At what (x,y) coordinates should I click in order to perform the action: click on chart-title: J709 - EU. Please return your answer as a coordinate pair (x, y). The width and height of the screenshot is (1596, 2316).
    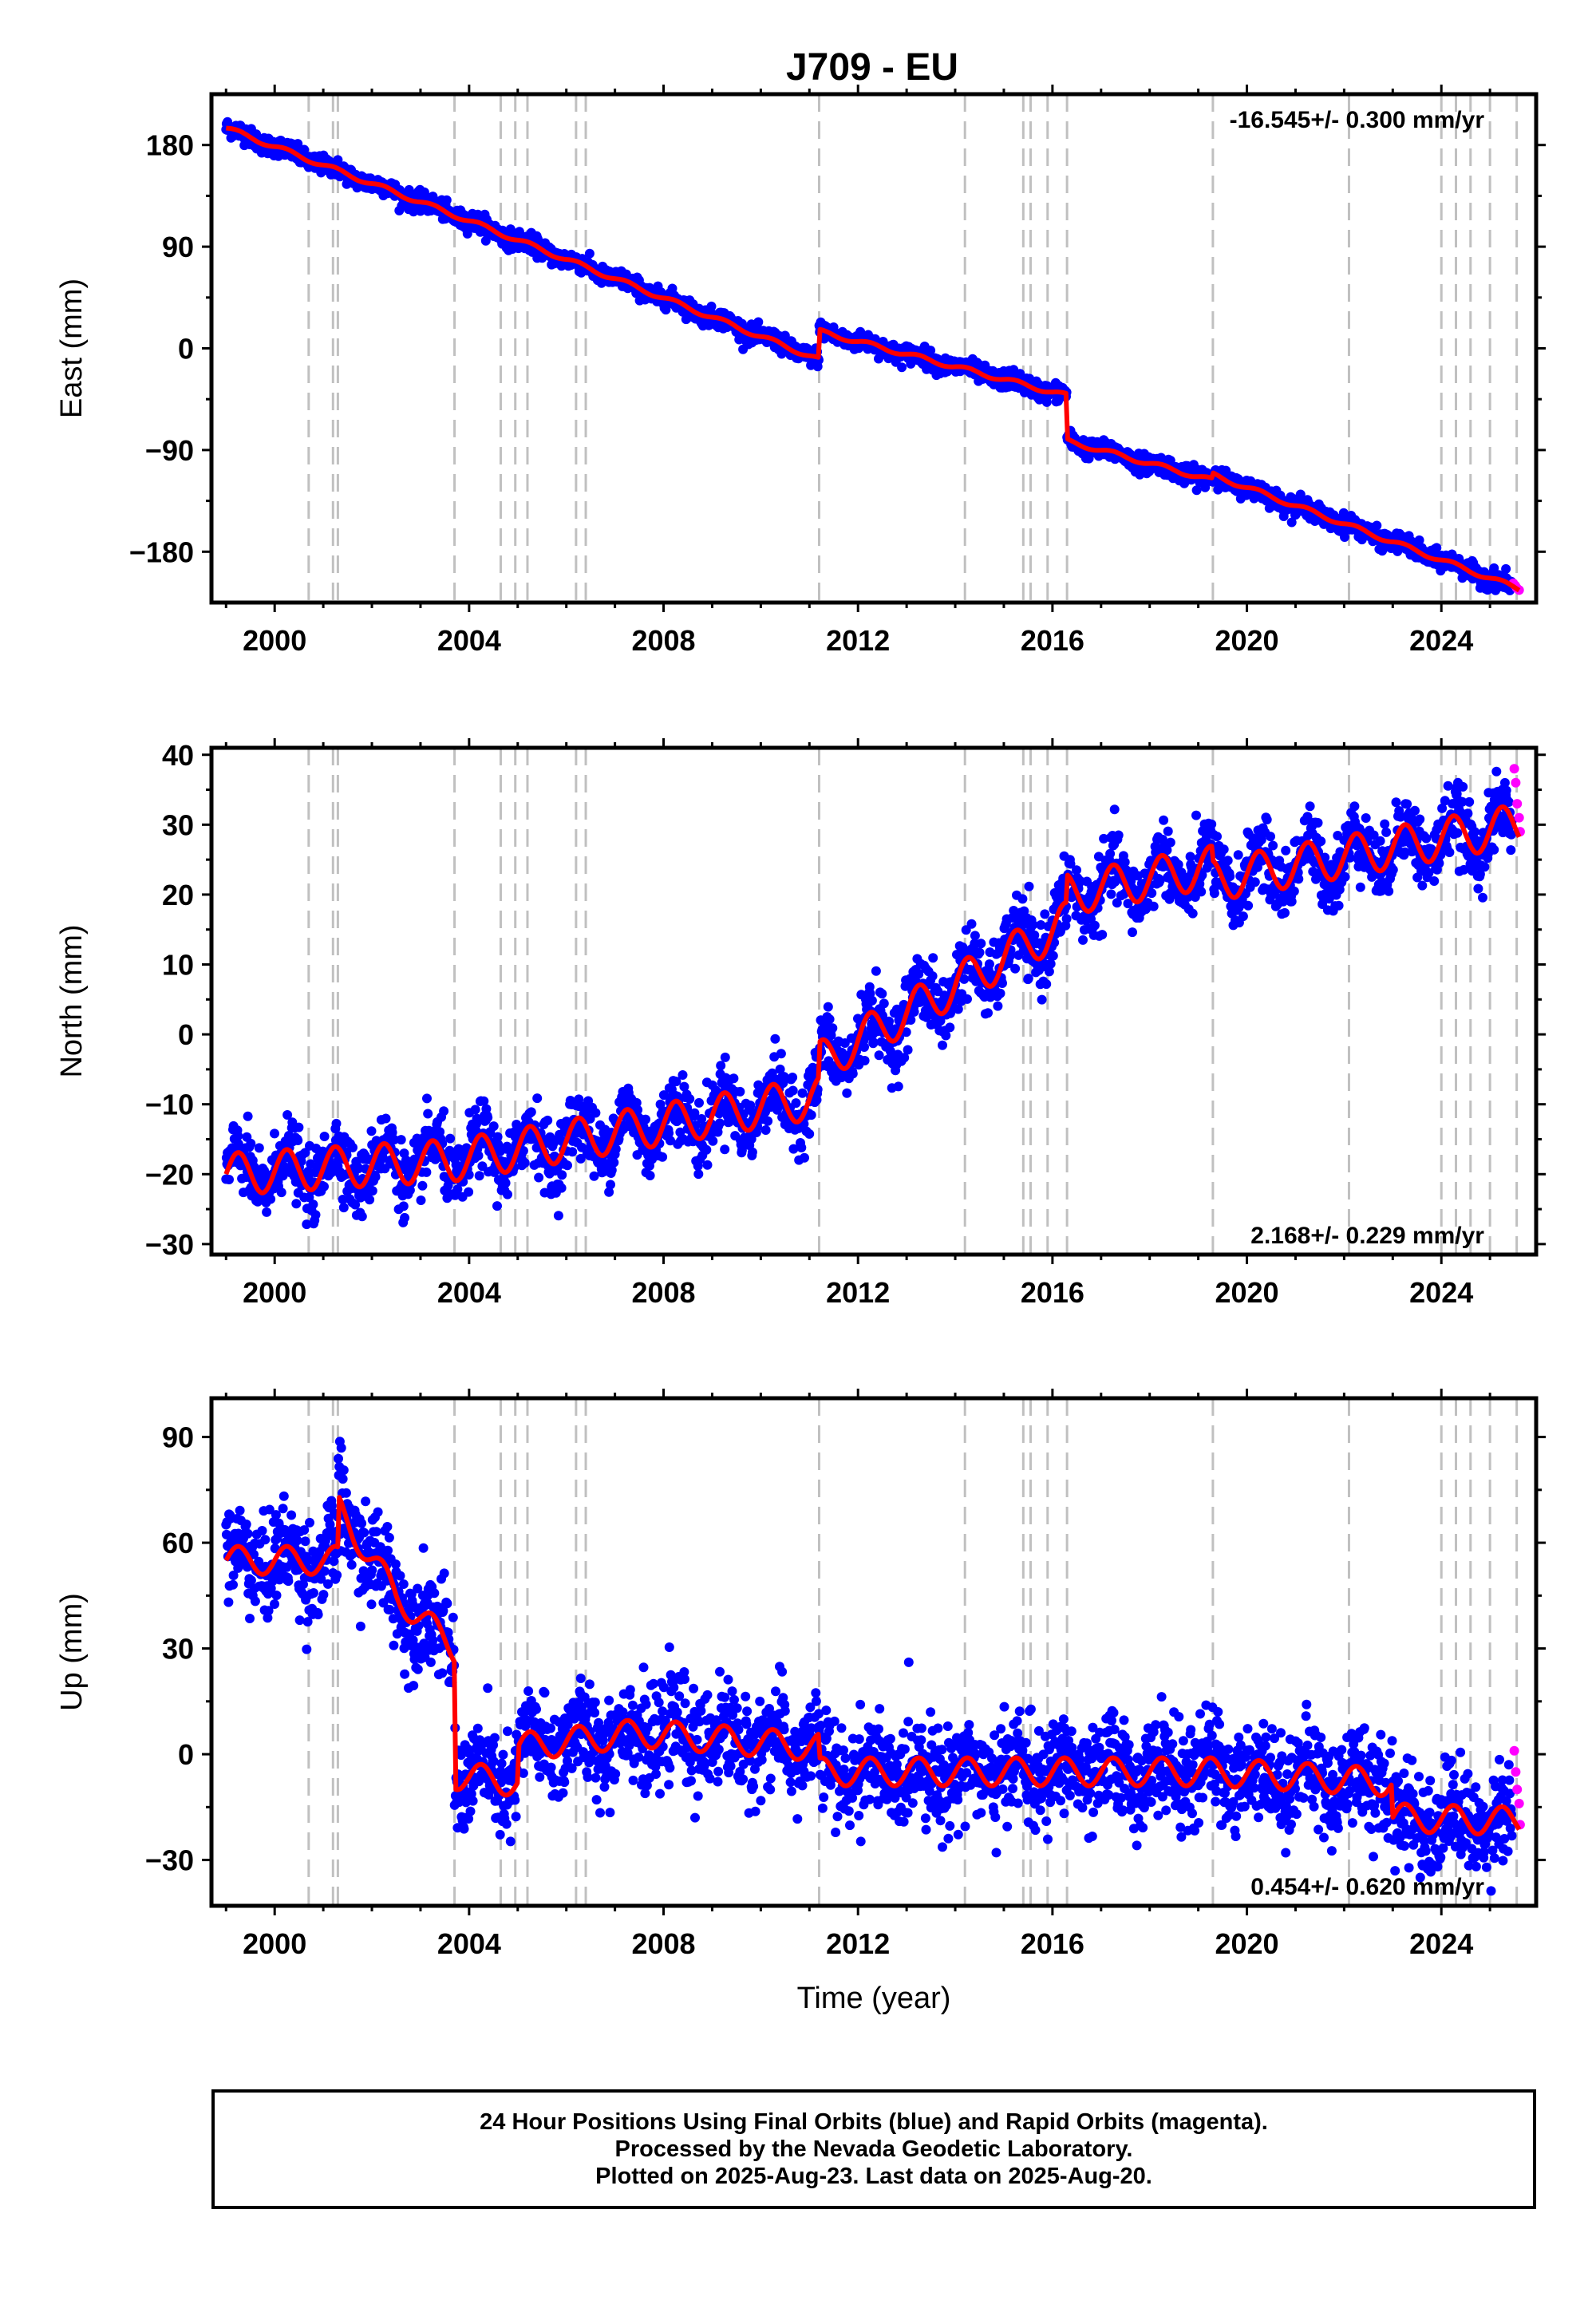
    Looking at the image, I should click on (872, 67).